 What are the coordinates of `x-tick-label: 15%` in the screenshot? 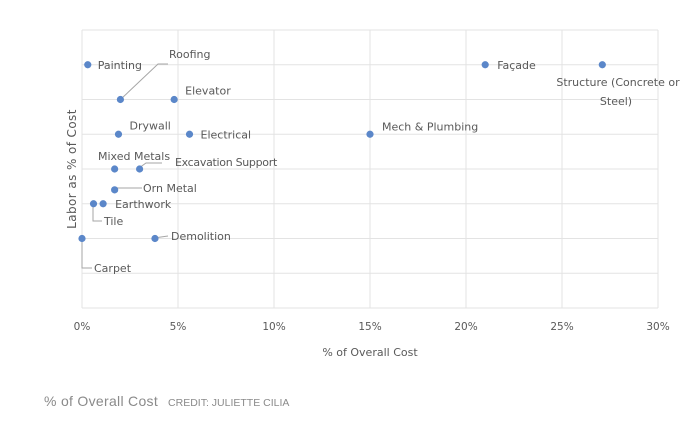 It's located at (369, 327).